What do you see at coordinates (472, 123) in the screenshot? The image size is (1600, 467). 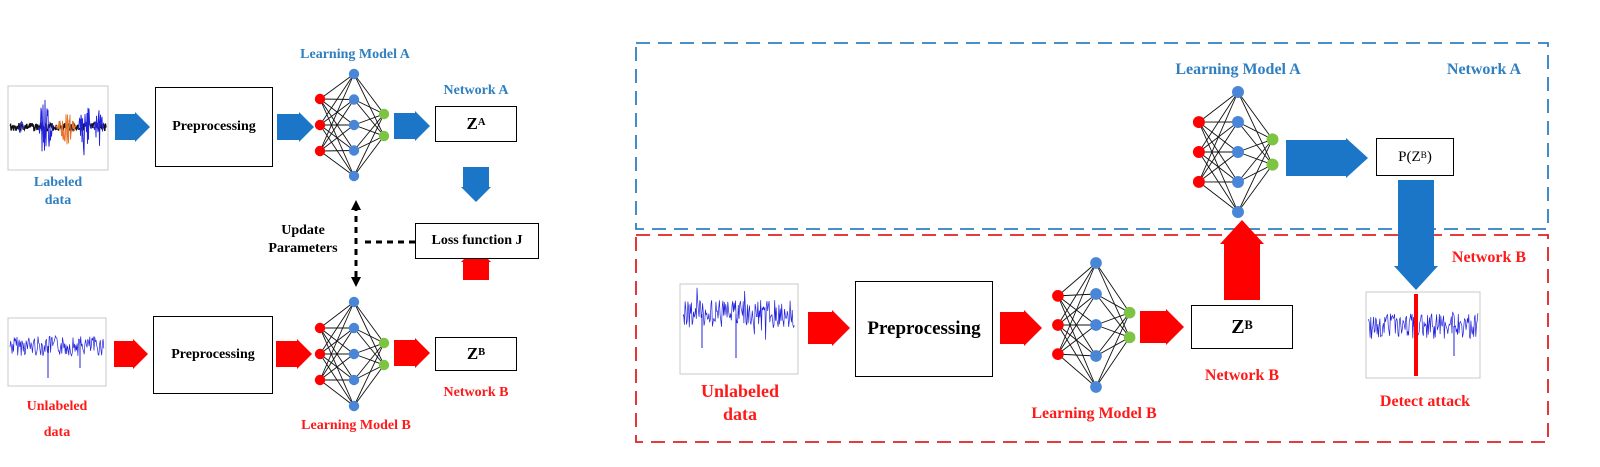 I see `z-a-base: Z` at bounding box center [472, 123].